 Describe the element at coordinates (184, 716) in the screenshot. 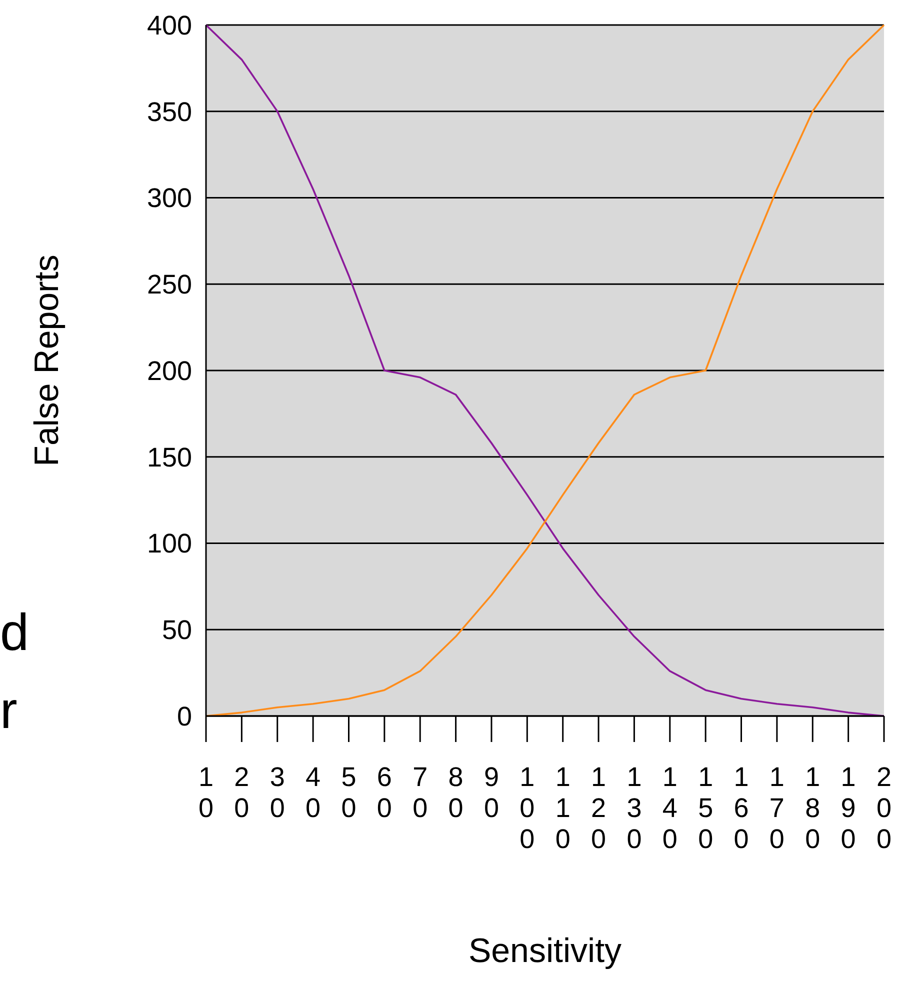

I see `y-tick-label: 0` at that location.